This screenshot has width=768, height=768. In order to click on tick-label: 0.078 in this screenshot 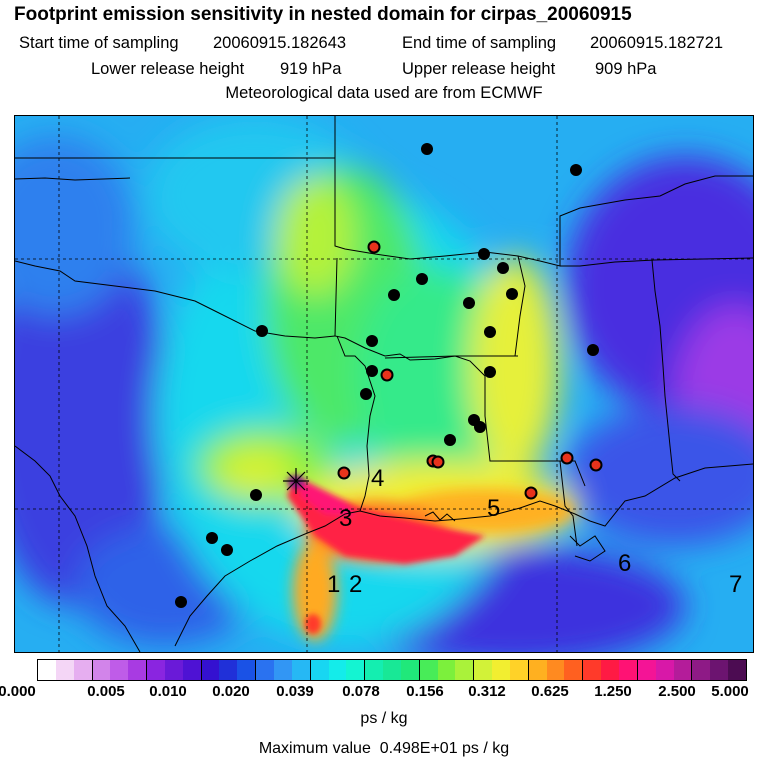, I will do `click(361, 691)`.